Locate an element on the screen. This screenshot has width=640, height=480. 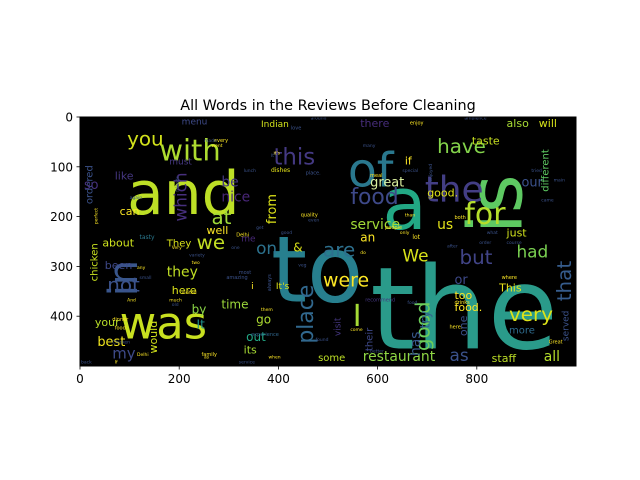
word-11: you is located at coordinates (145, 138).